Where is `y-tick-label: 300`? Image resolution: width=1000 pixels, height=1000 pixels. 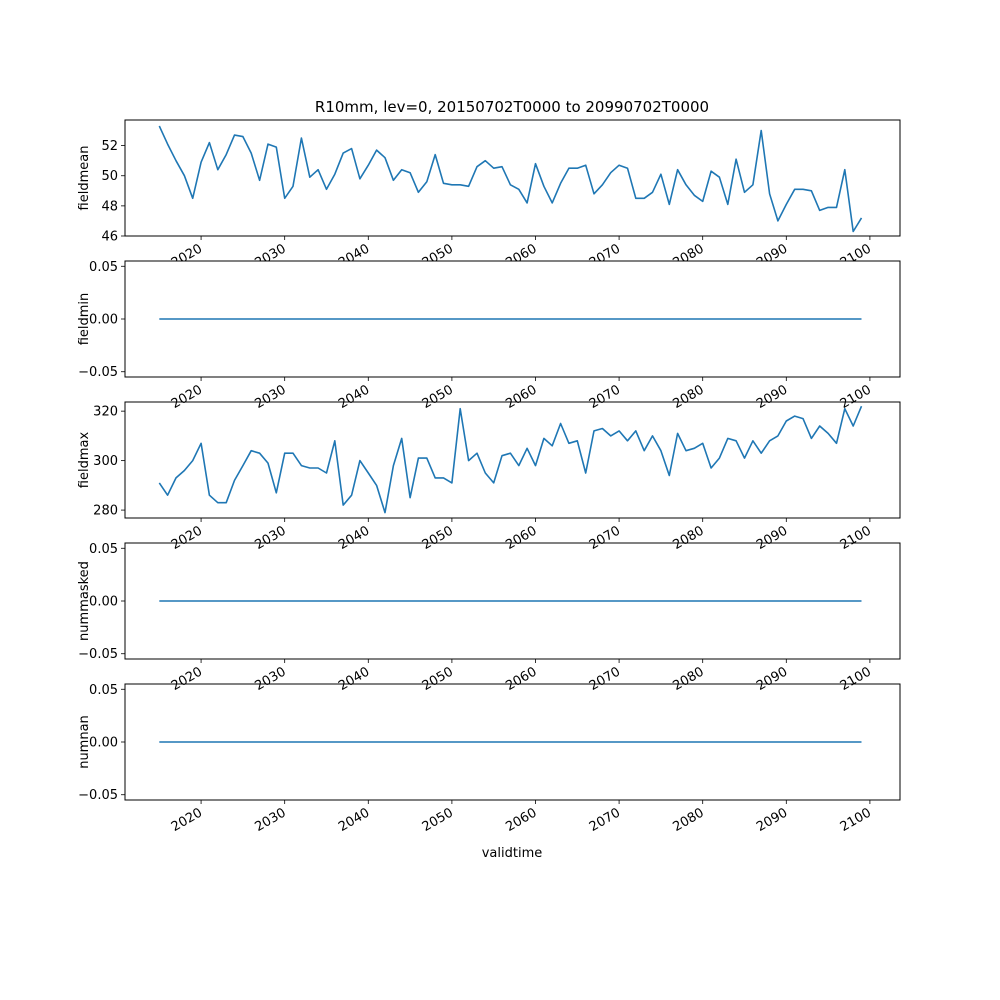 y-tick-label: 300 is located at coordinates (105, 461).